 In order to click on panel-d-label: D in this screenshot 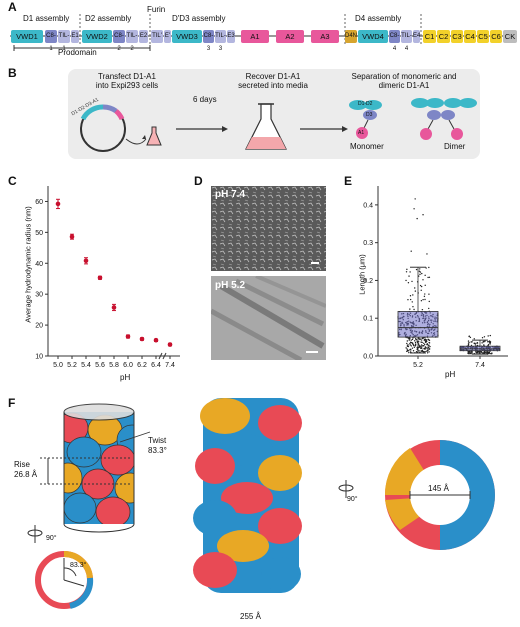, I will do `click(198, 181)`.